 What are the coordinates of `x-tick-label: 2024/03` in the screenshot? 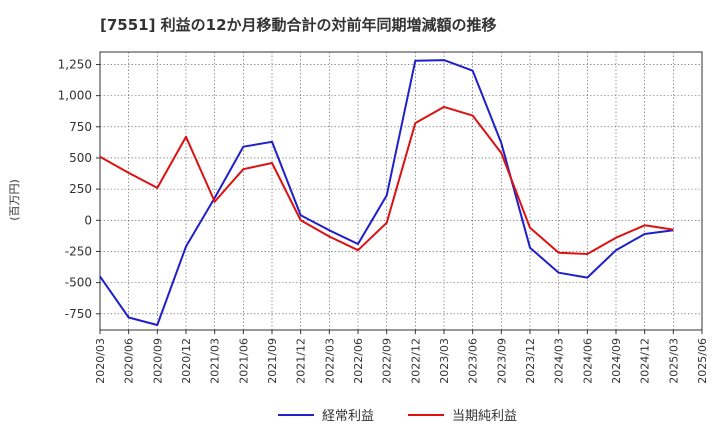 It's located at (559, 361).